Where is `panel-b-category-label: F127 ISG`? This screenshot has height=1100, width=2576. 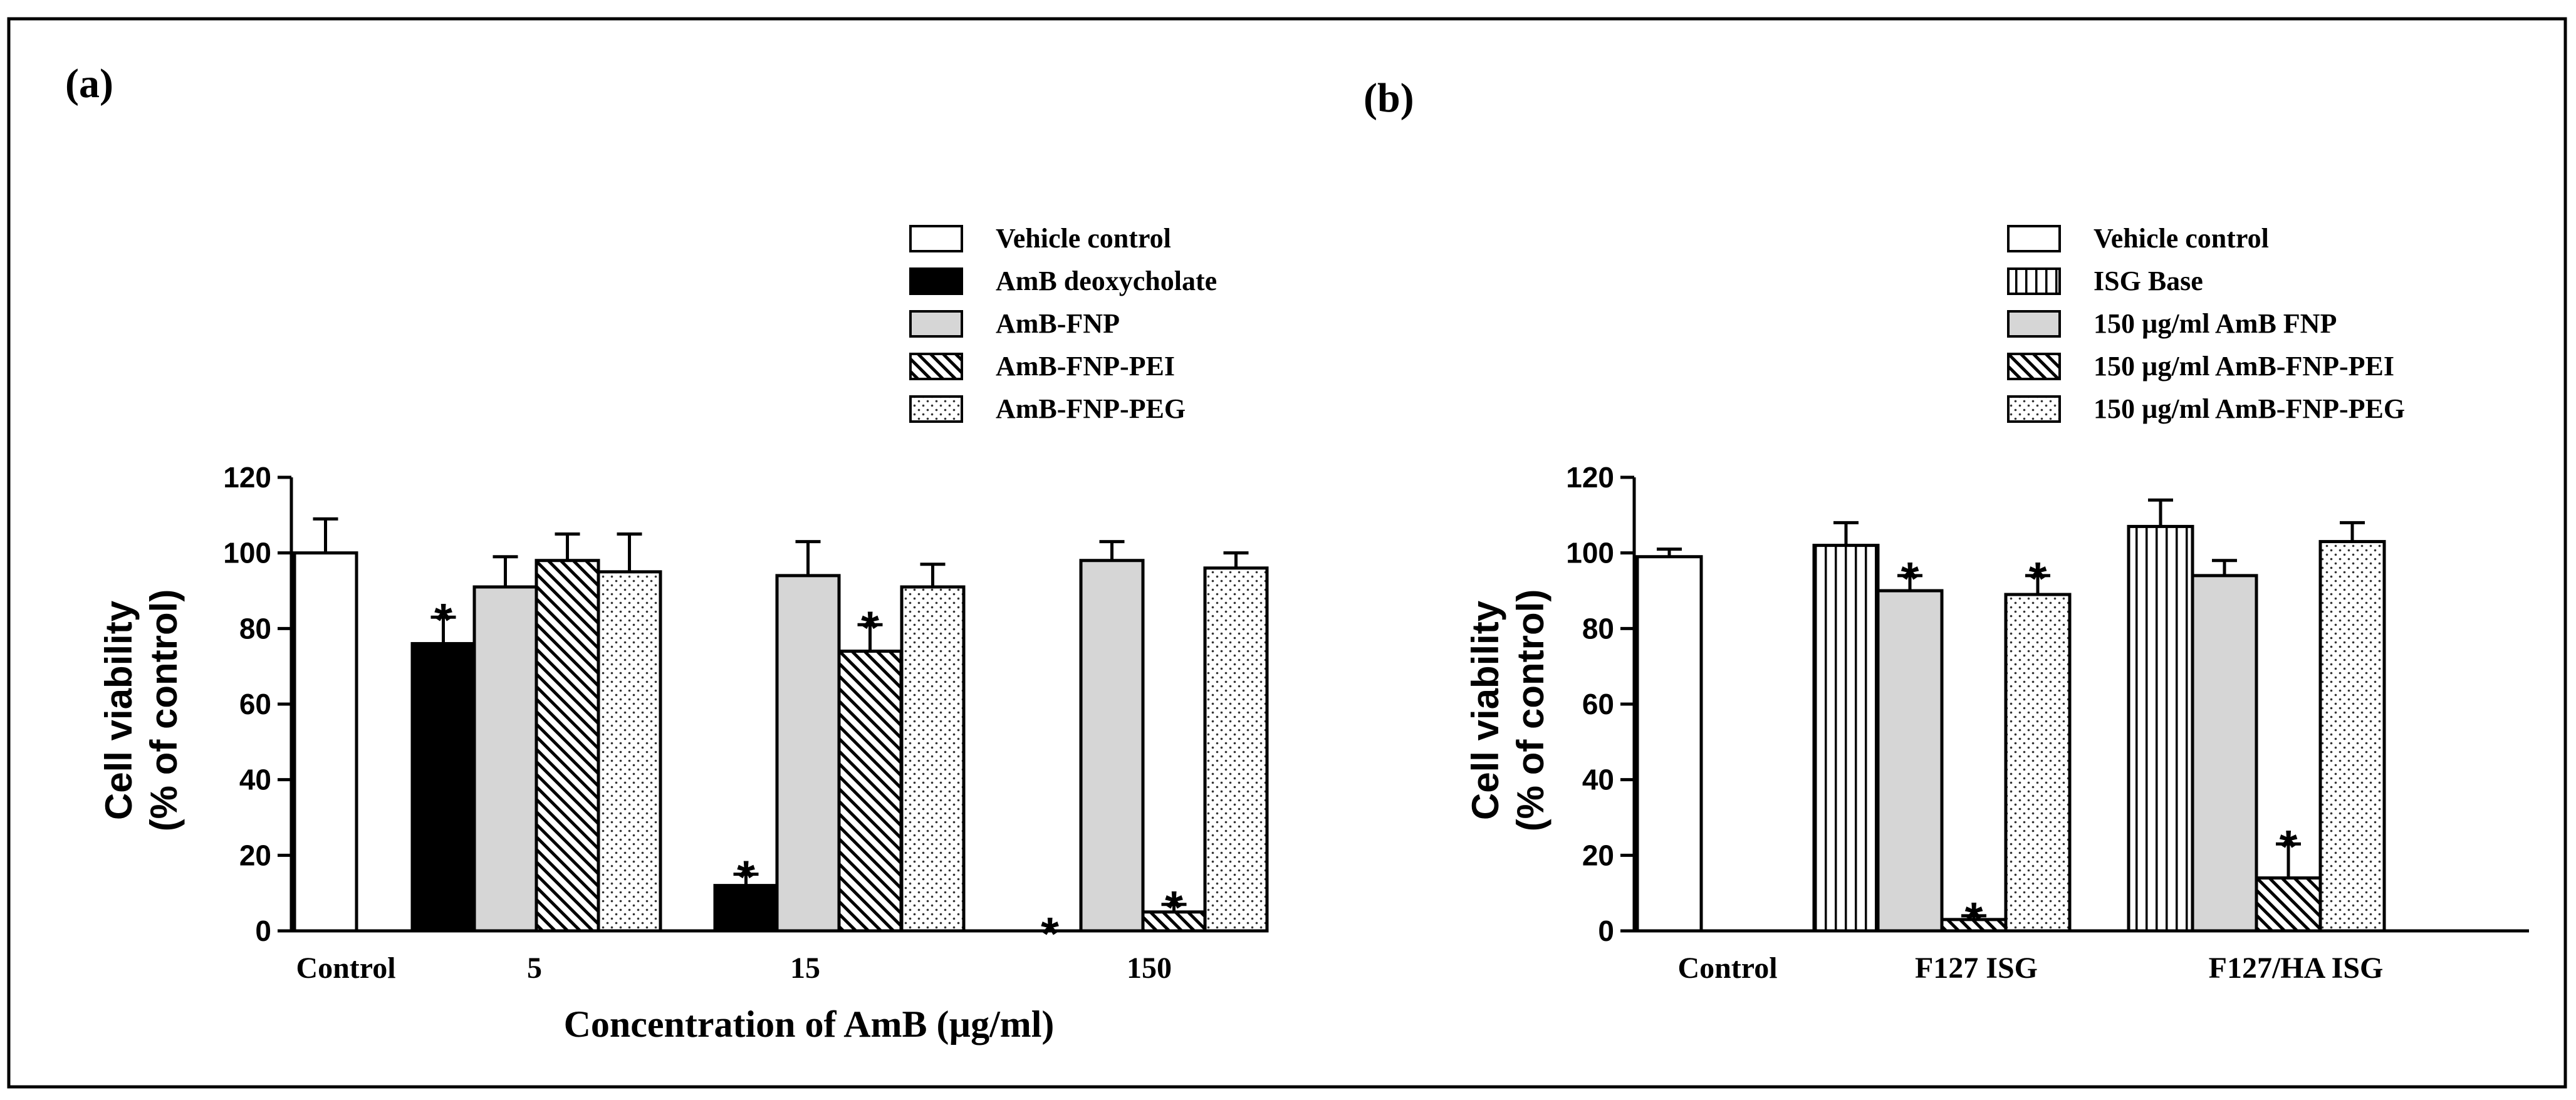 panel-b-category-label: F127 ISG is located at coordinates (1976, 969).